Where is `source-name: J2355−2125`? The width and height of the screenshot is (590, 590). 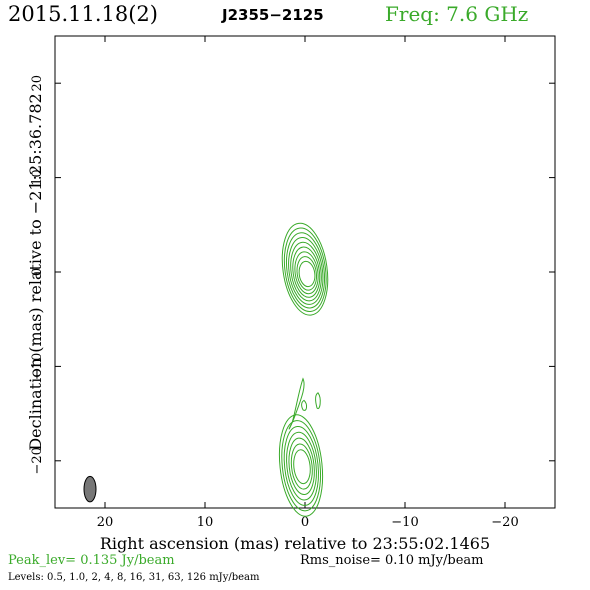
source-name: J2355−2125 is located at coordinates (273, 15).